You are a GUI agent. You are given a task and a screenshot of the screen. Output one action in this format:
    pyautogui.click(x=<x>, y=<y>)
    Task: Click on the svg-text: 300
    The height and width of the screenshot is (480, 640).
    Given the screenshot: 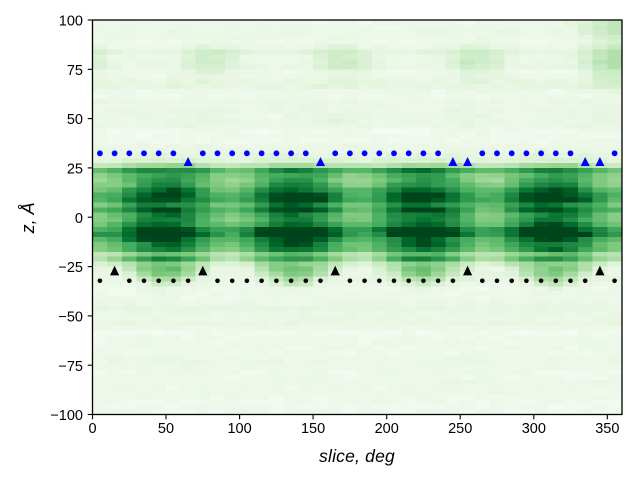 What is the action you would take?
    pyautogui.click(x=534, y=429)
    